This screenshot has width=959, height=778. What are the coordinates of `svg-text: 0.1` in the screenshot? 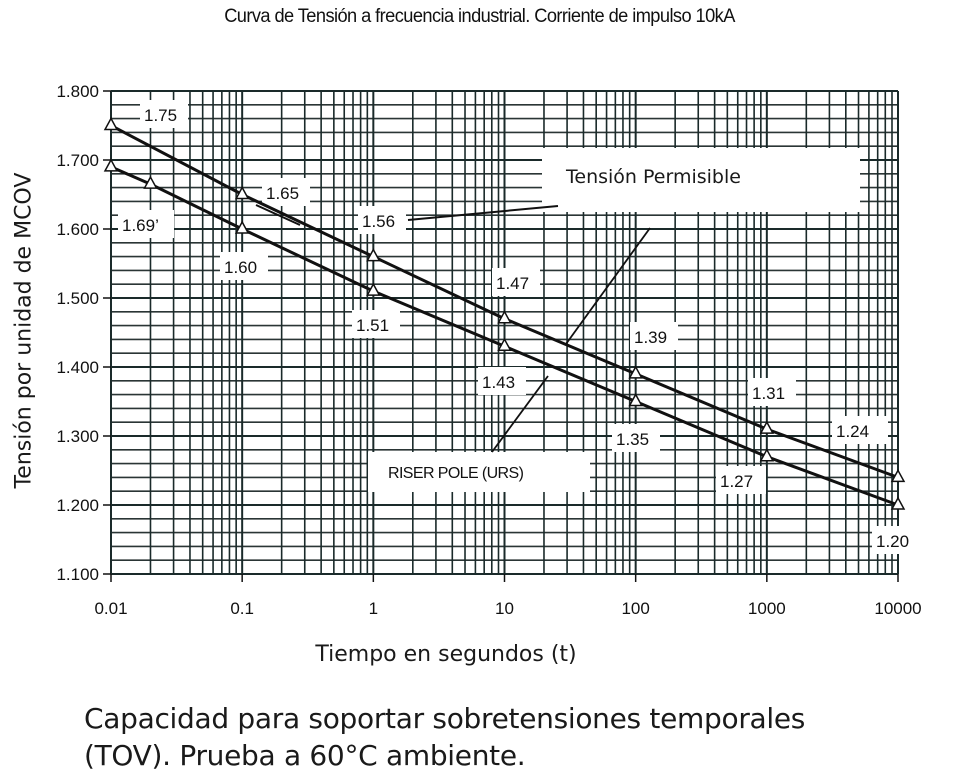 It's located at (242, 608).